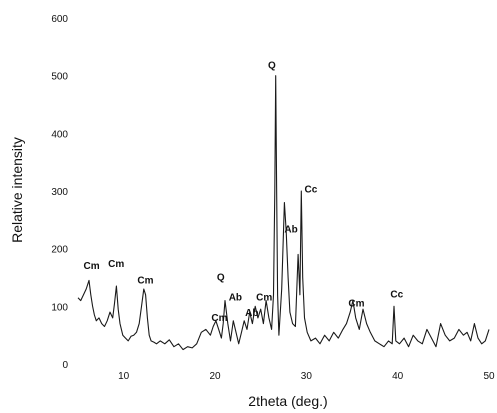 The width and height of the screenshot is (497, 413). Describe the element at coordinates (65, 365) in the screenshot. I see `y-tick-label: 0` at that location.